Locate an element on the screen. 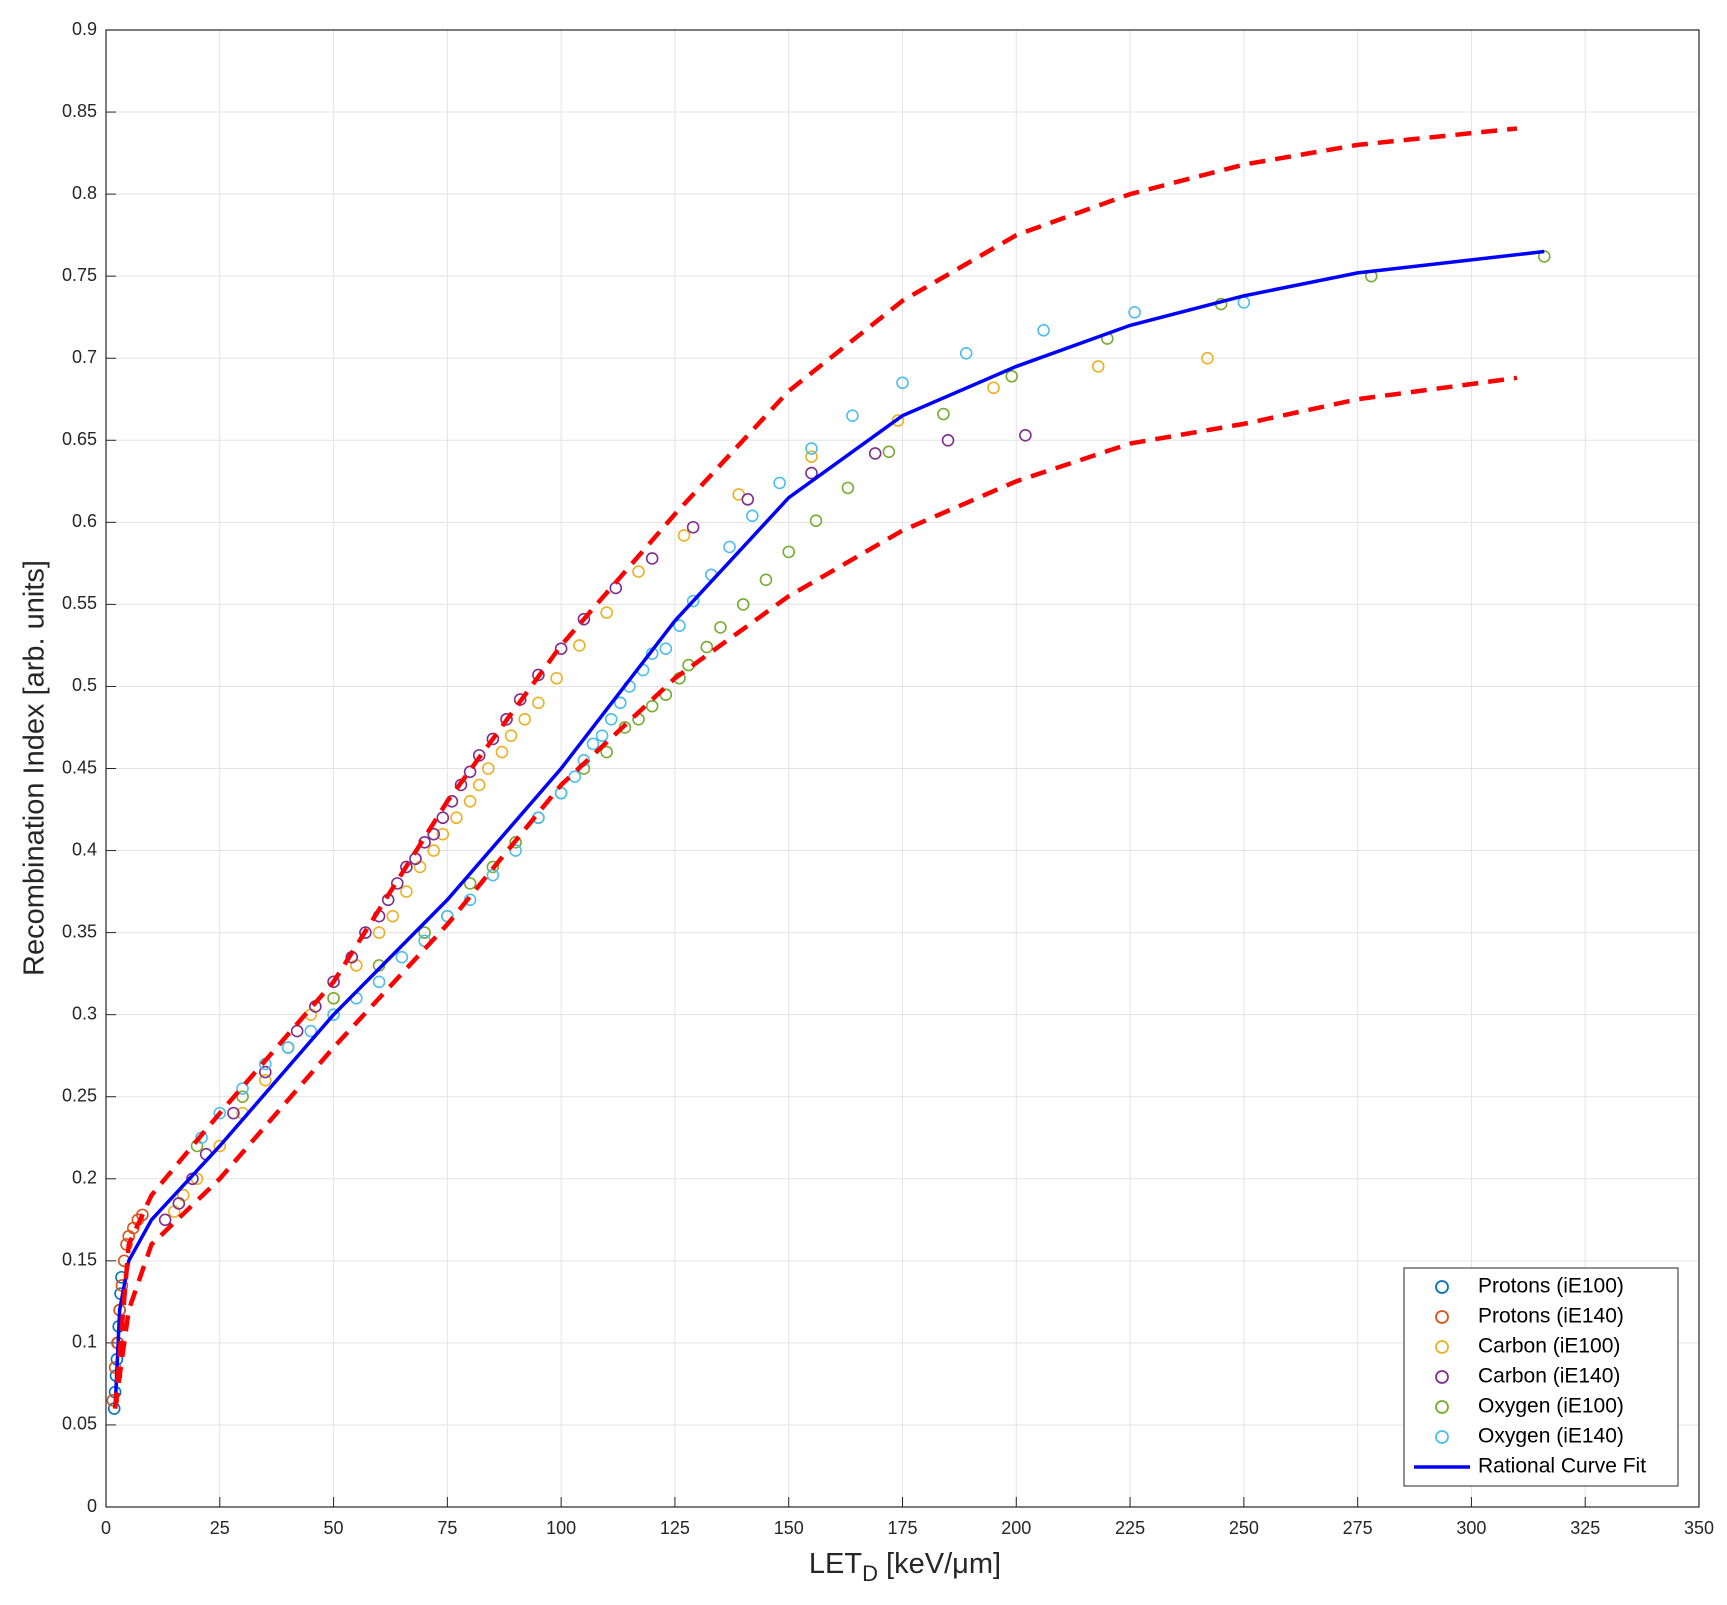 The height and width of the screenshot is (1605, 1727). y-tick-label: 0.8 is located at coordinates (84, 193).